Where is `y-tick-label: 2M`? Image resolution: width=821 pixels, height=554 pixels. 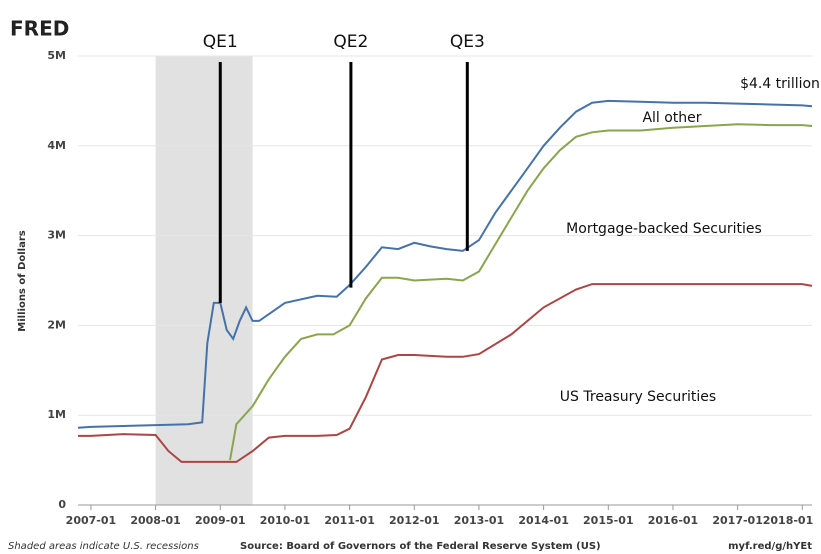
y-tick-label: 2M is located at coordinates (56, 324).